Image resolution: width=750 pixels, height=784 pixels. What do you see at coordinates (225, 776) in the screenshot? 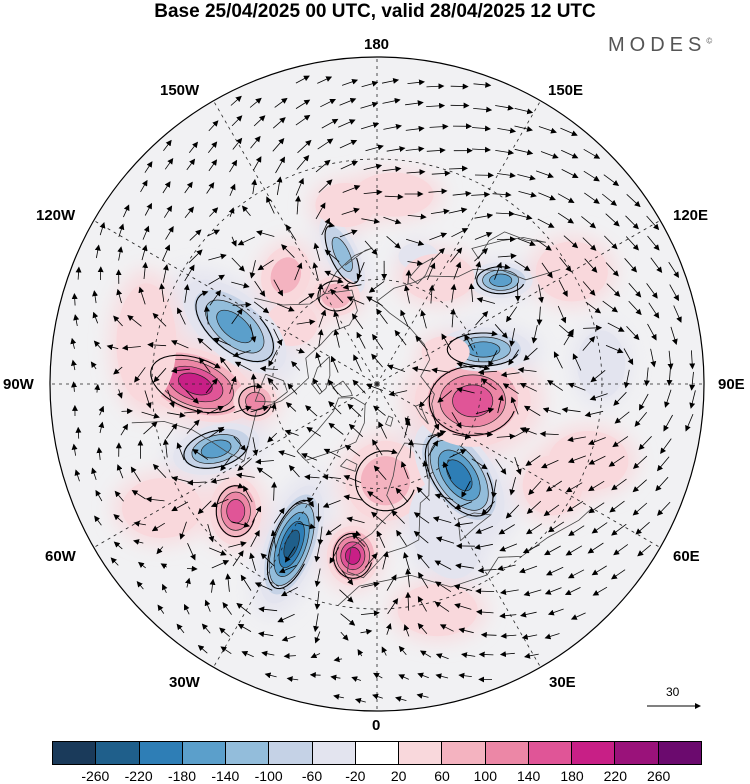
I see `colorbar-tick-label: -140` at bounding box center [225, 776].